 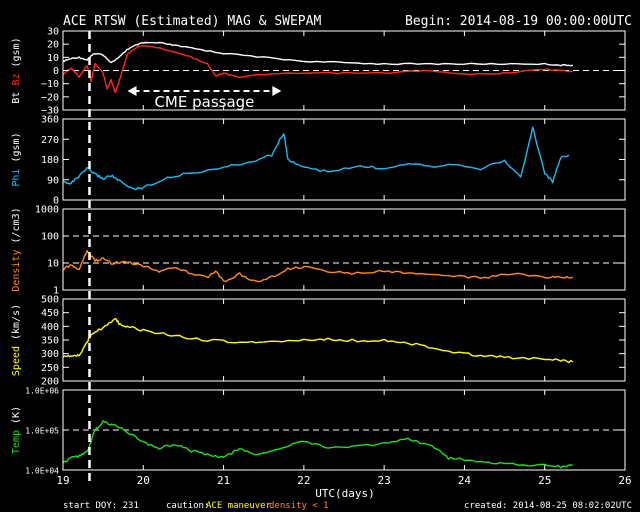 I want to click on y-tick-label: 1000, so click(x=47, y=210).